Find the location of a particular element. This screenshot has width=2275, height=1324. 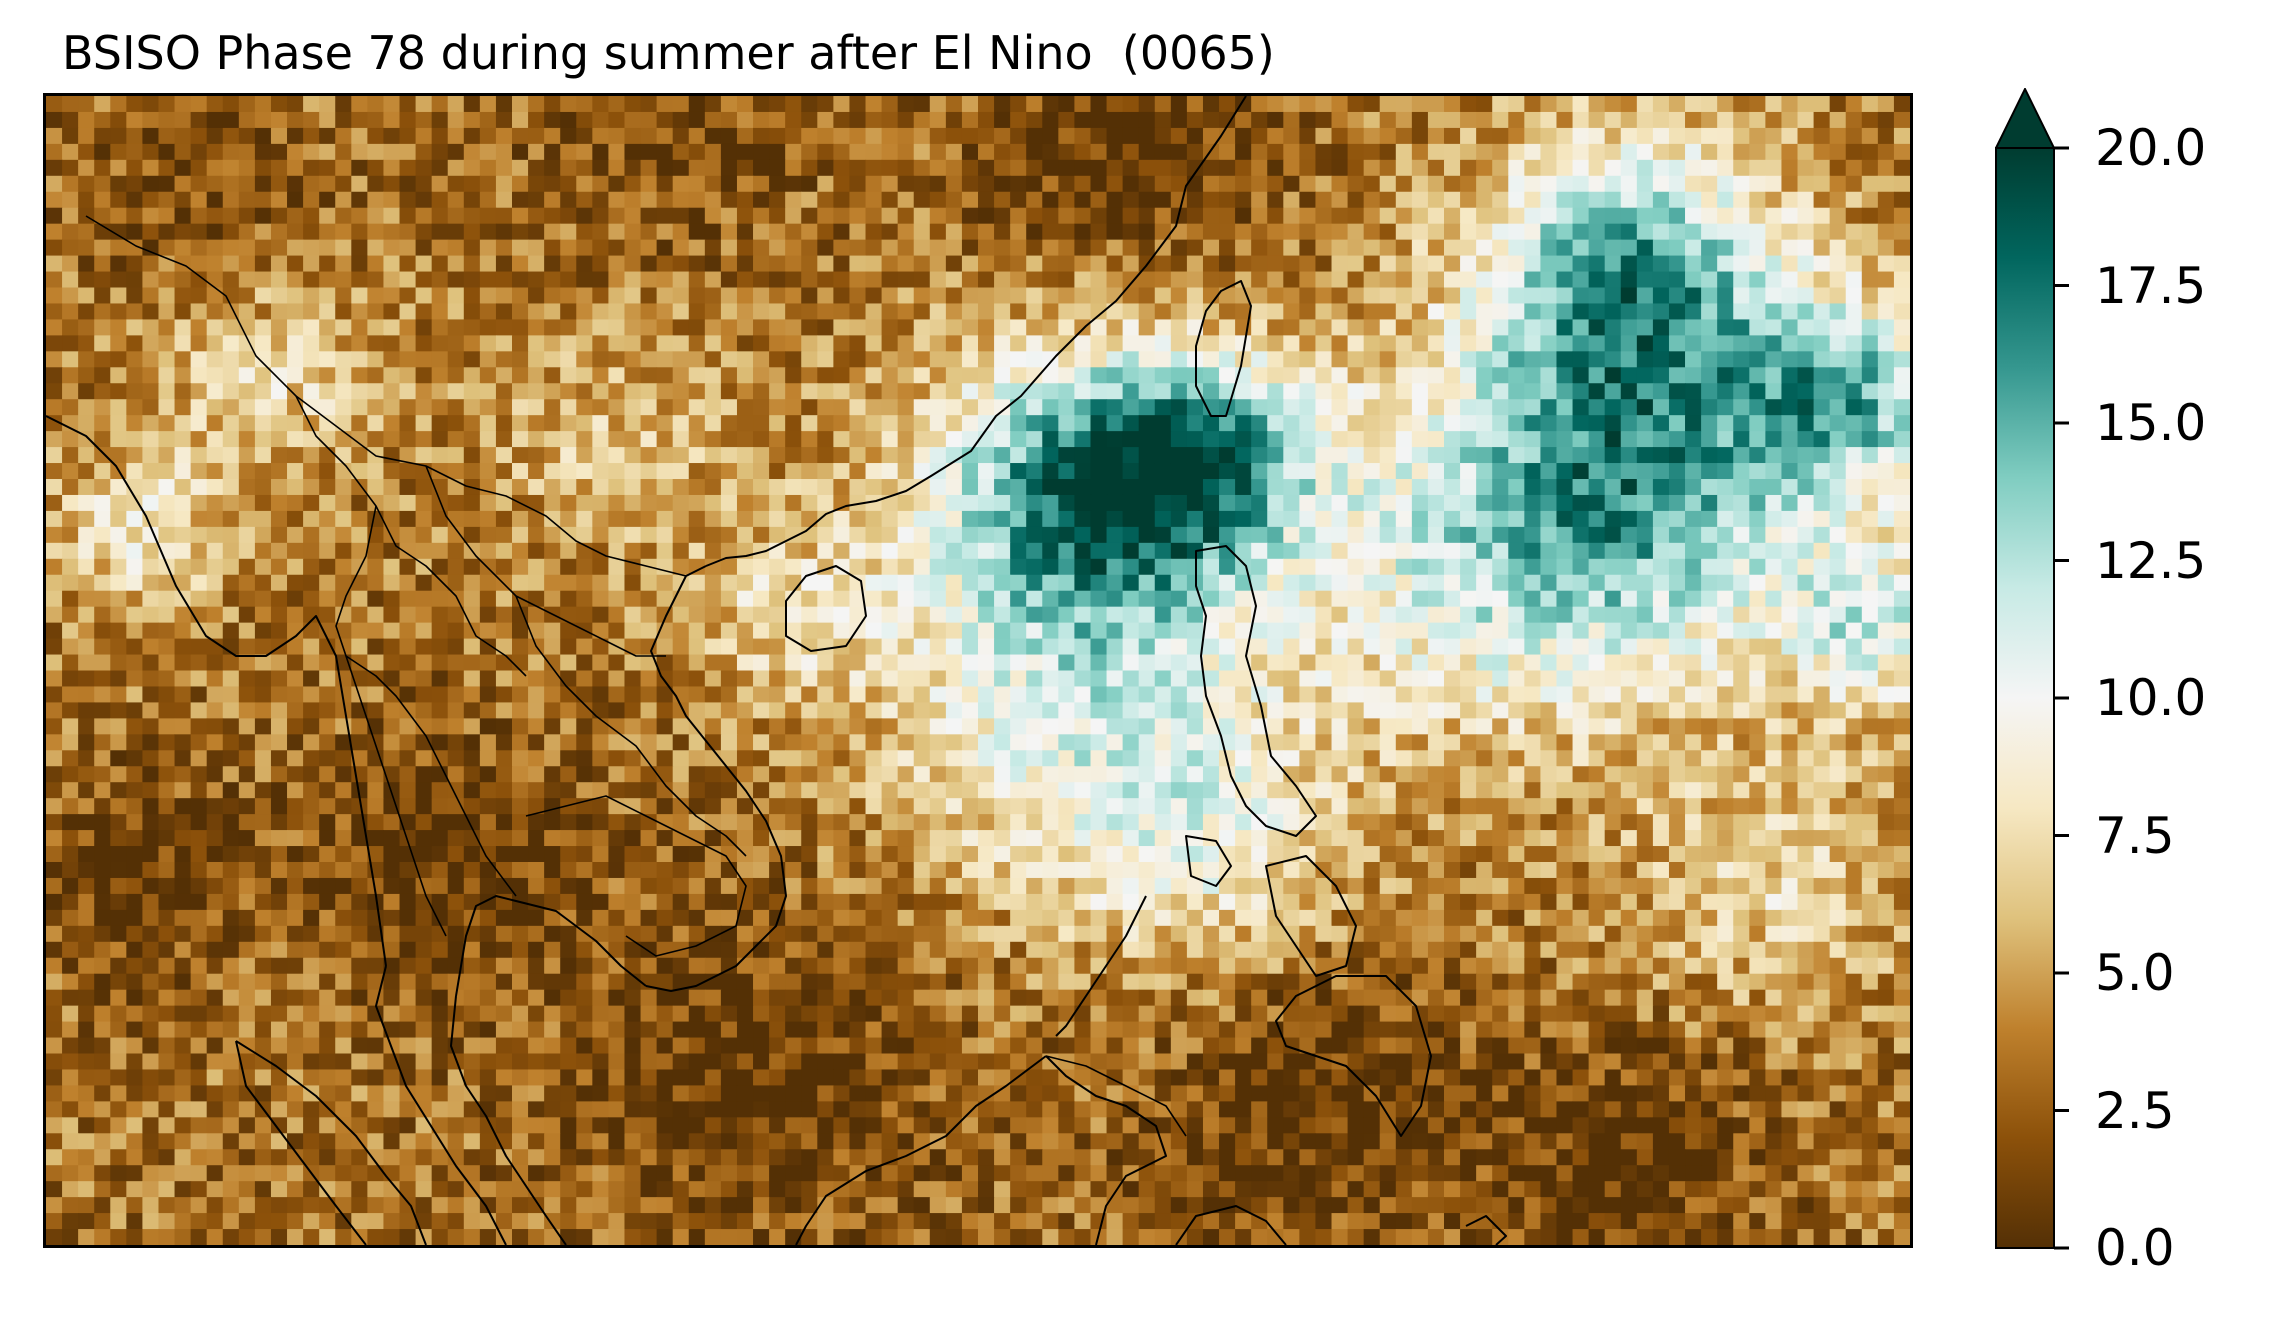

colorbar-tick-label: 17.5 is located at coordinates (2151, 285).